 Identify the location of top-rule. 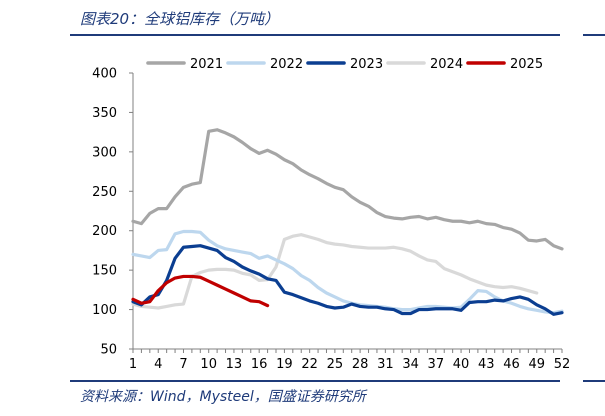
(315, 35).